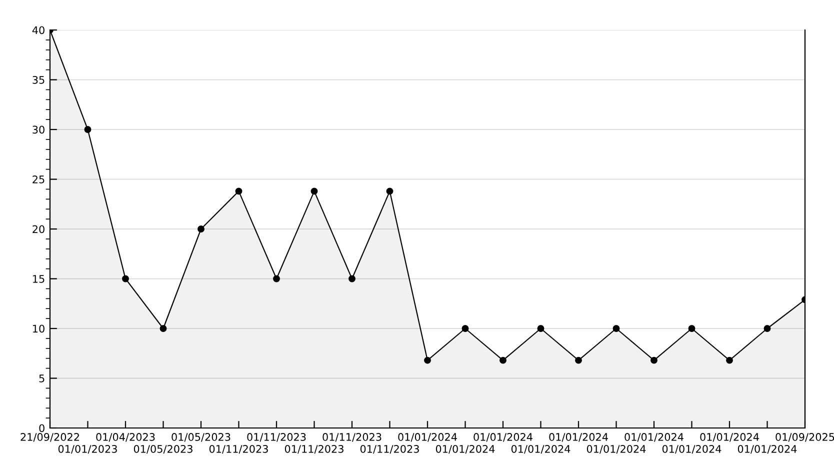 The image size is (834, 468). What do you see at coordinates (38, 80) in the screenshot?
I see `y-tick-label: 35` at bounding box center [38, 80].